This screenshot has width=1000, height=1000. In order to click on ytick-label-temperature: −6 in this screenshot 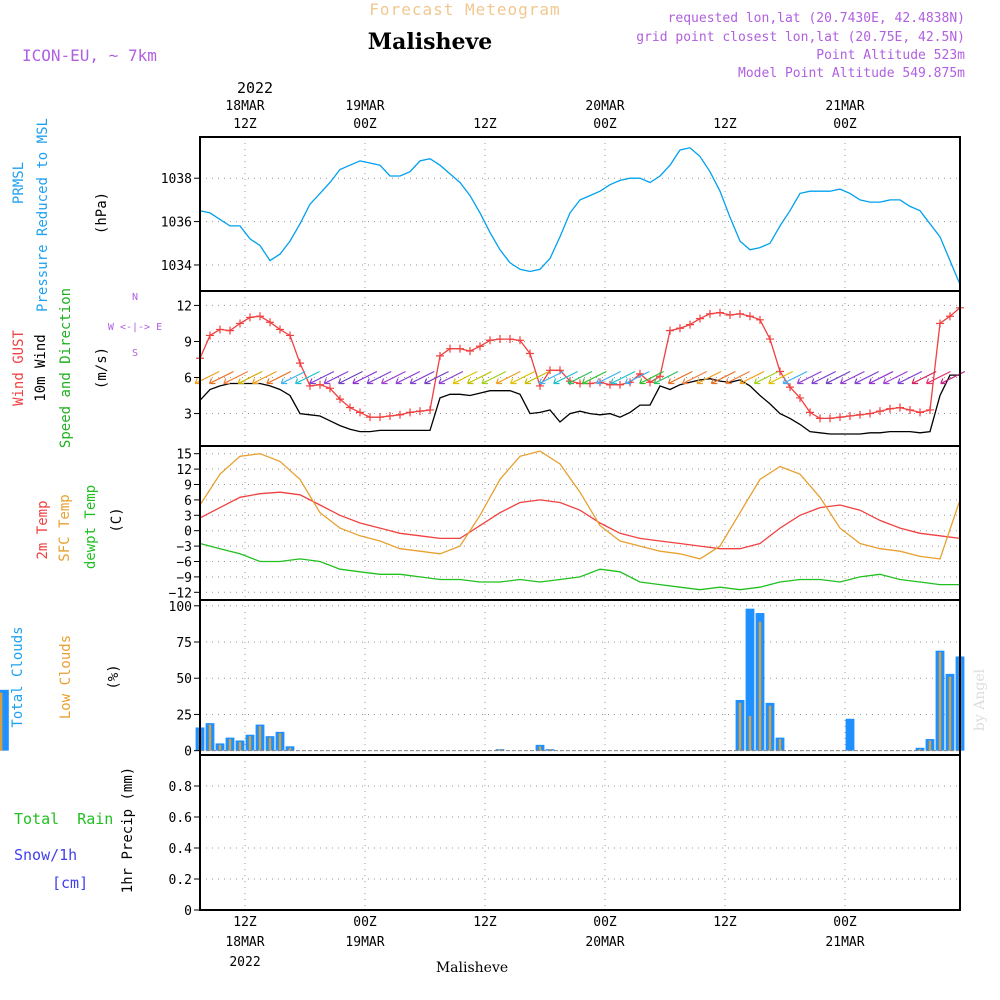, I will do `click(184, 563)`.